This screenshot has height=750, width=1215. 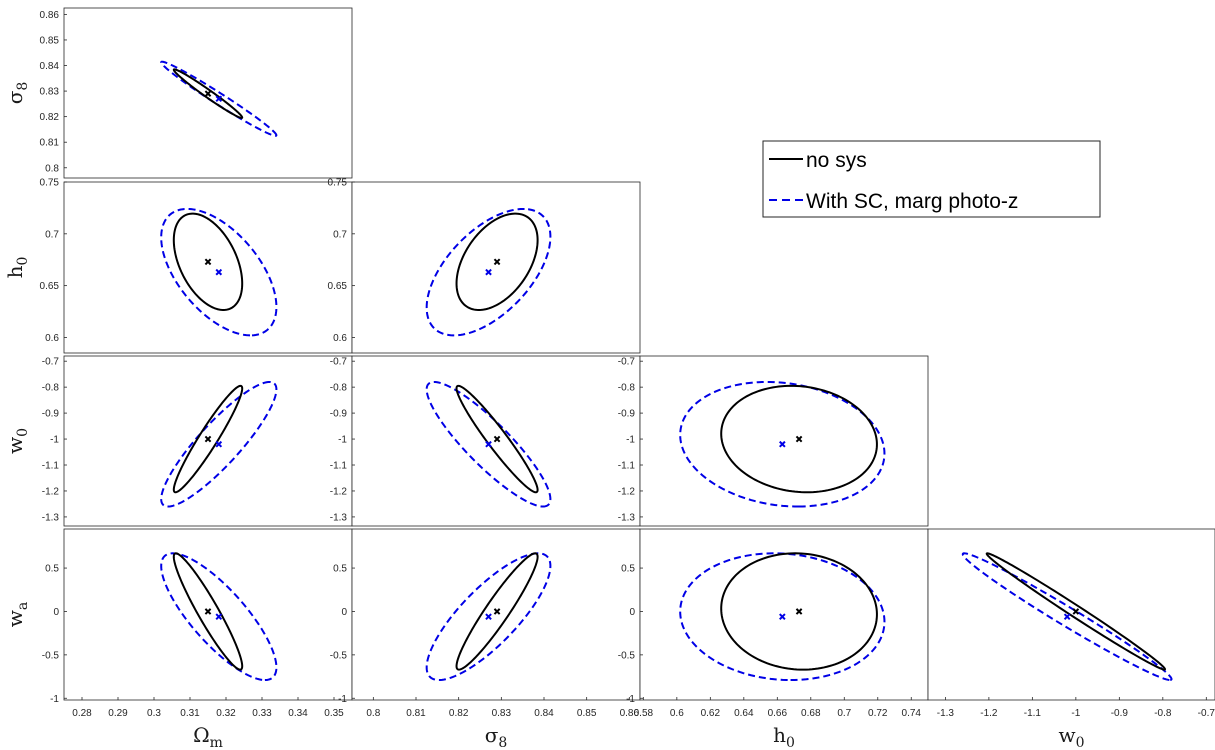 I want to click on x-tick-label: 0.34, so click(x=298, y=713).